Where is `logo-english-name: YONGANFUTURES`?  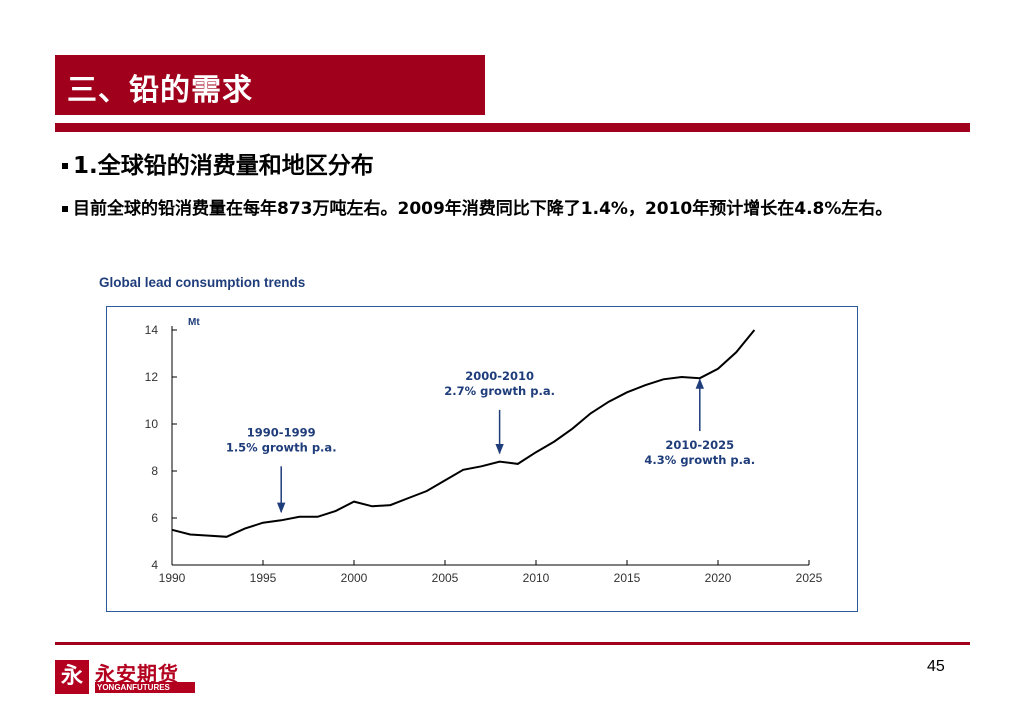
logo-english-name: YONGANFUTURES is located at coordinates (145, 687).